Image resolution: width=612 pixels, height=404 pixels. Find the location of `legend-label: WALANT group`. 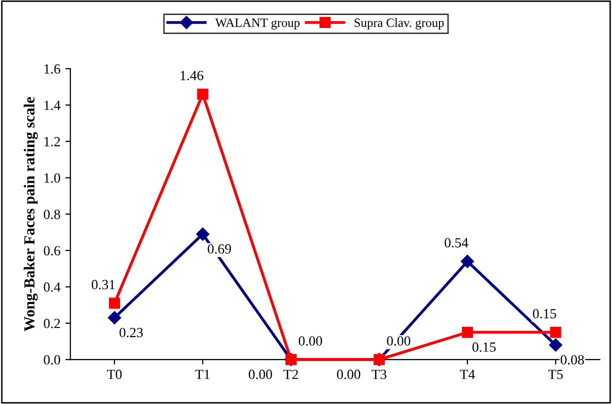

legend-label: WALANT group is located at coordinates (257, 24).